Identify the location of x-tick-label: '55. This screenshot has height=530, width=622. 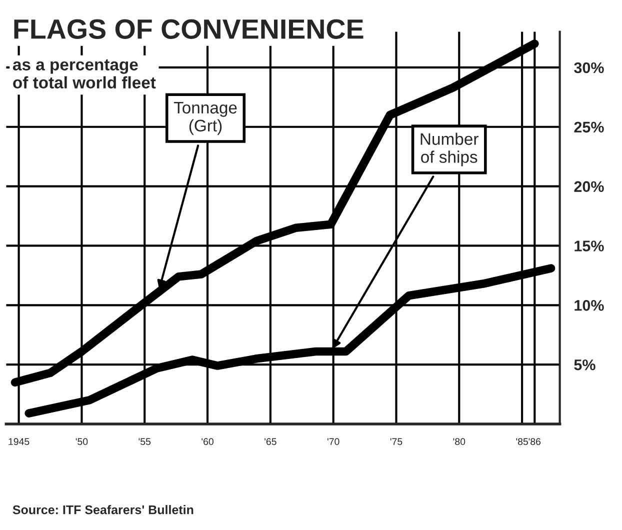
(144, 442).